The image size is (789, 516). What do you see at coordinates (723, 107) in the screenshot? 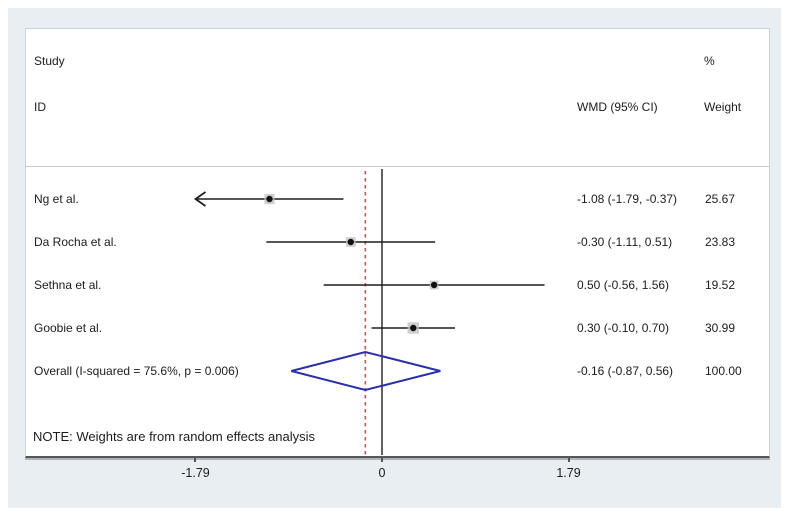
I see `column-header-weight: Weight` at bounding box center [723, 107].